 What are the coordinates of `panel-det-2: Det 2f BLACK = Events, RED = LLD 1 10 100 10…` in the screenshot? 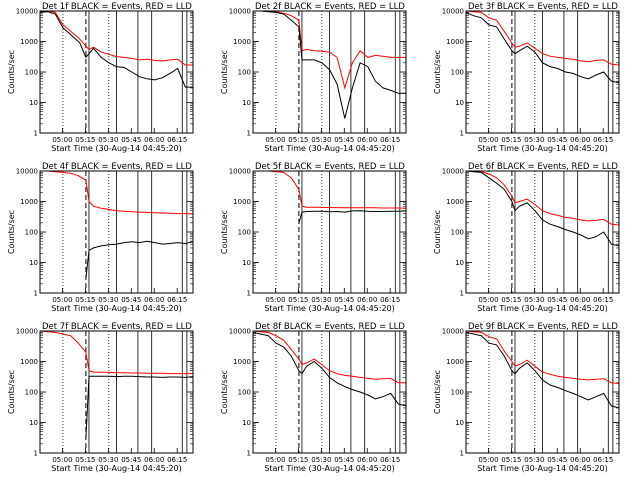 It's located at (313, 77).